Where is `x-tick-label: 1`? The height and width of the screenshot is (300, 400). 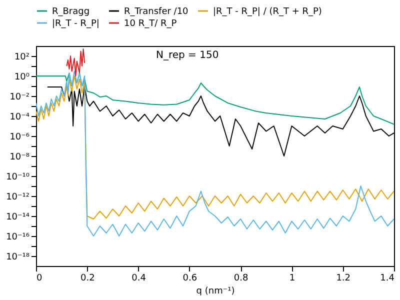 x-tick-label: 1 is located at coordinates (292, 279).